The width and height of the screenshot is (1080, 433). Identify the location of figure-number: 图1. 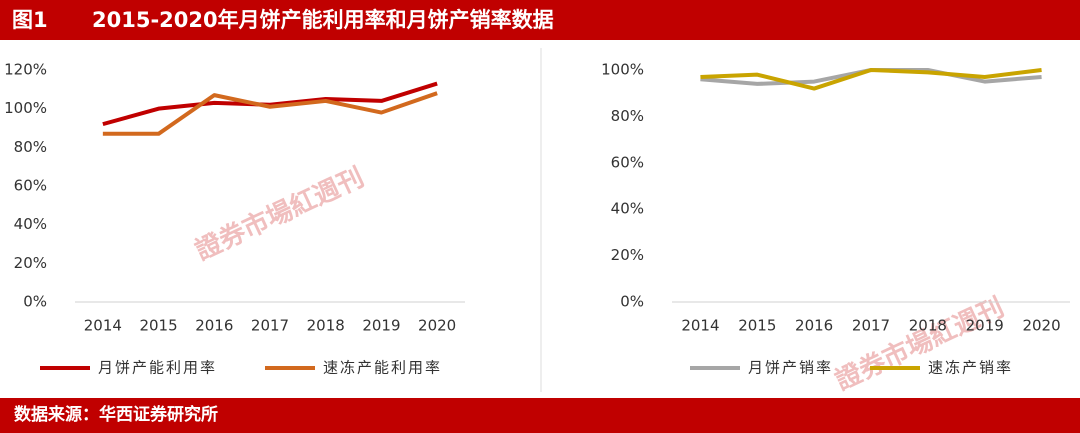
(30, 20).